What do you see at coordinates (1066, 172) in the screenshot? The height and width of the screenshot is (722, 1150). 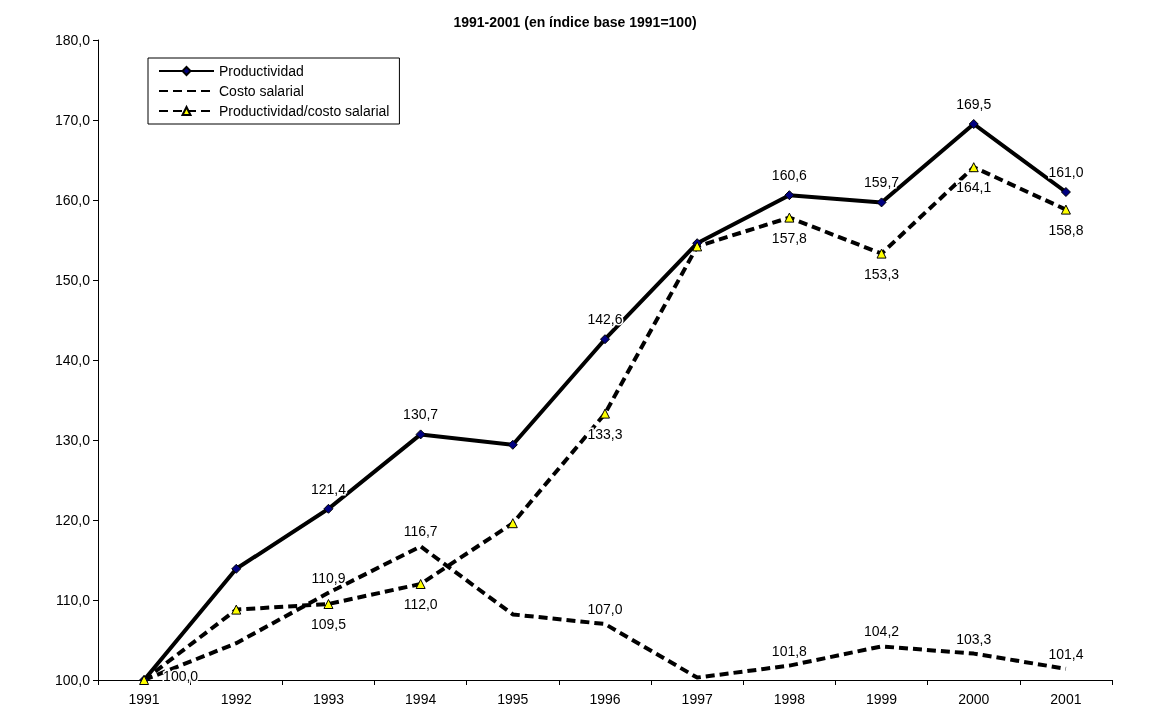 I see `data-label: 161,0` at bounding box center [1066, 172].